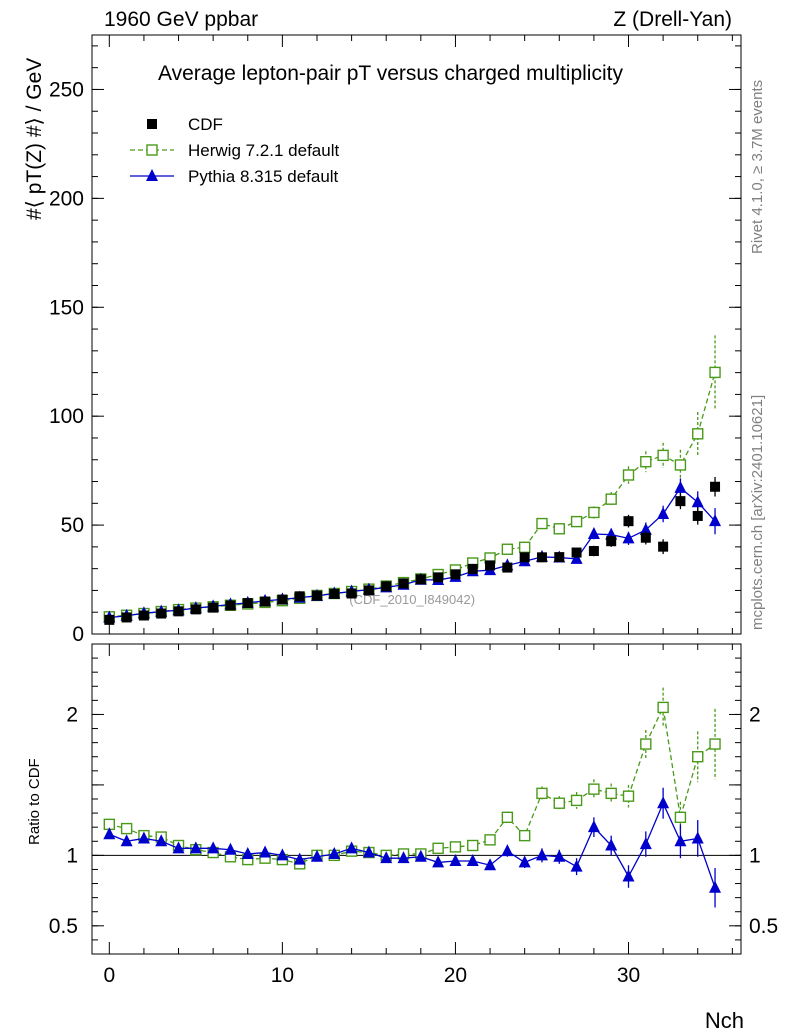  I want to click on process-label: Z (Drell-Yan), so click(672, 19).